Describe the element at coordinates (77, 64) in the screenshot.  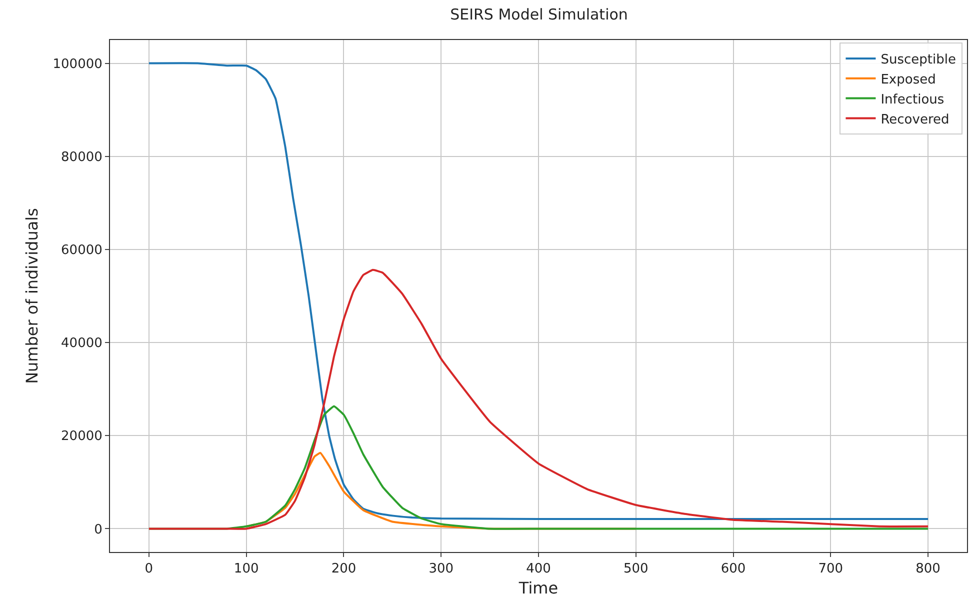
I see `y-tick-label: 100000` at that location.